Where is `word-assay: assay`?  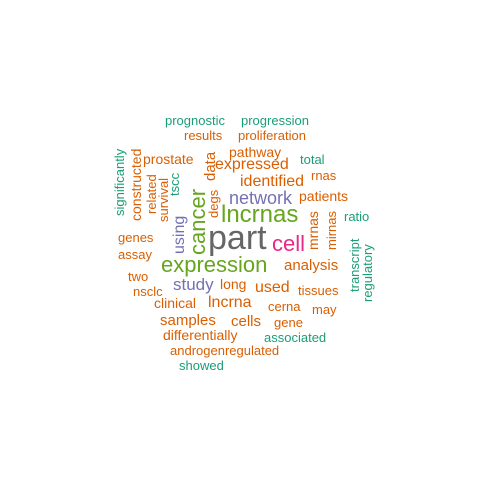 word-assay: assay is located at coordinates (135, 254).